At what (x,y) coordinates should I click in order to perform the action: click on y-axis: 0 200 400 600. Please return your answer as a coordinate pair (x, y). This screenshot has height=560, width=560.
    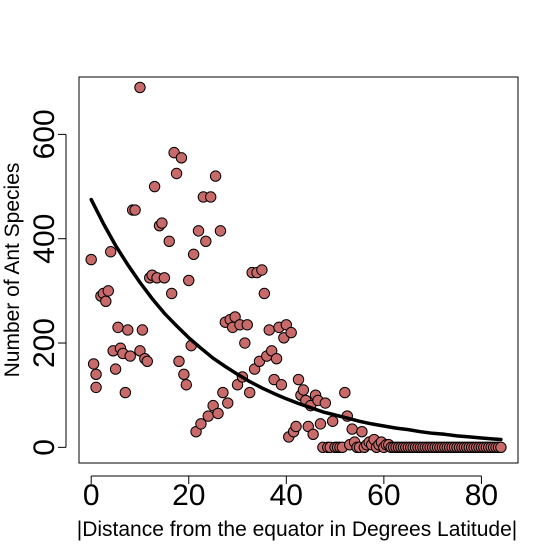
    Looking at the image, I should click on (47, 282).